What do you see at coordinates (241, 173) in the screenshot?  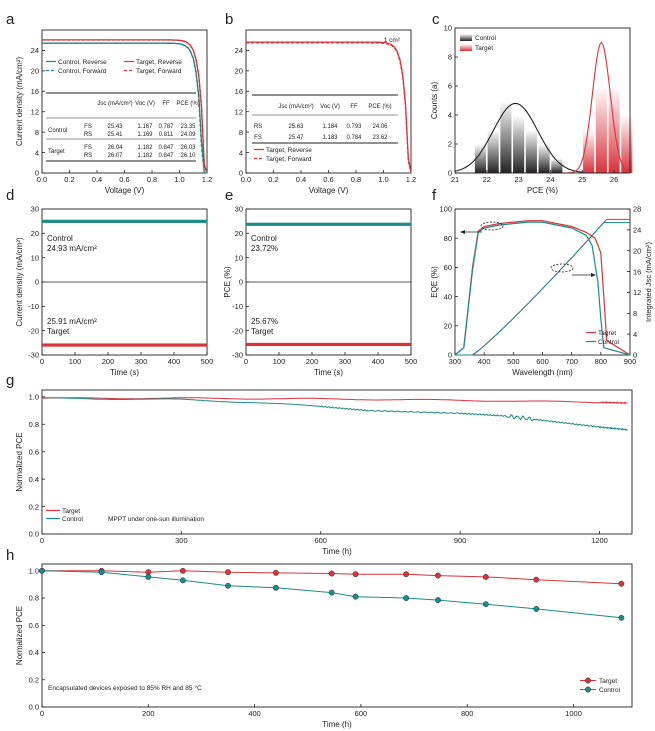 I see `panel-b-ytick-label: 0` at bounding box center [241, 173].